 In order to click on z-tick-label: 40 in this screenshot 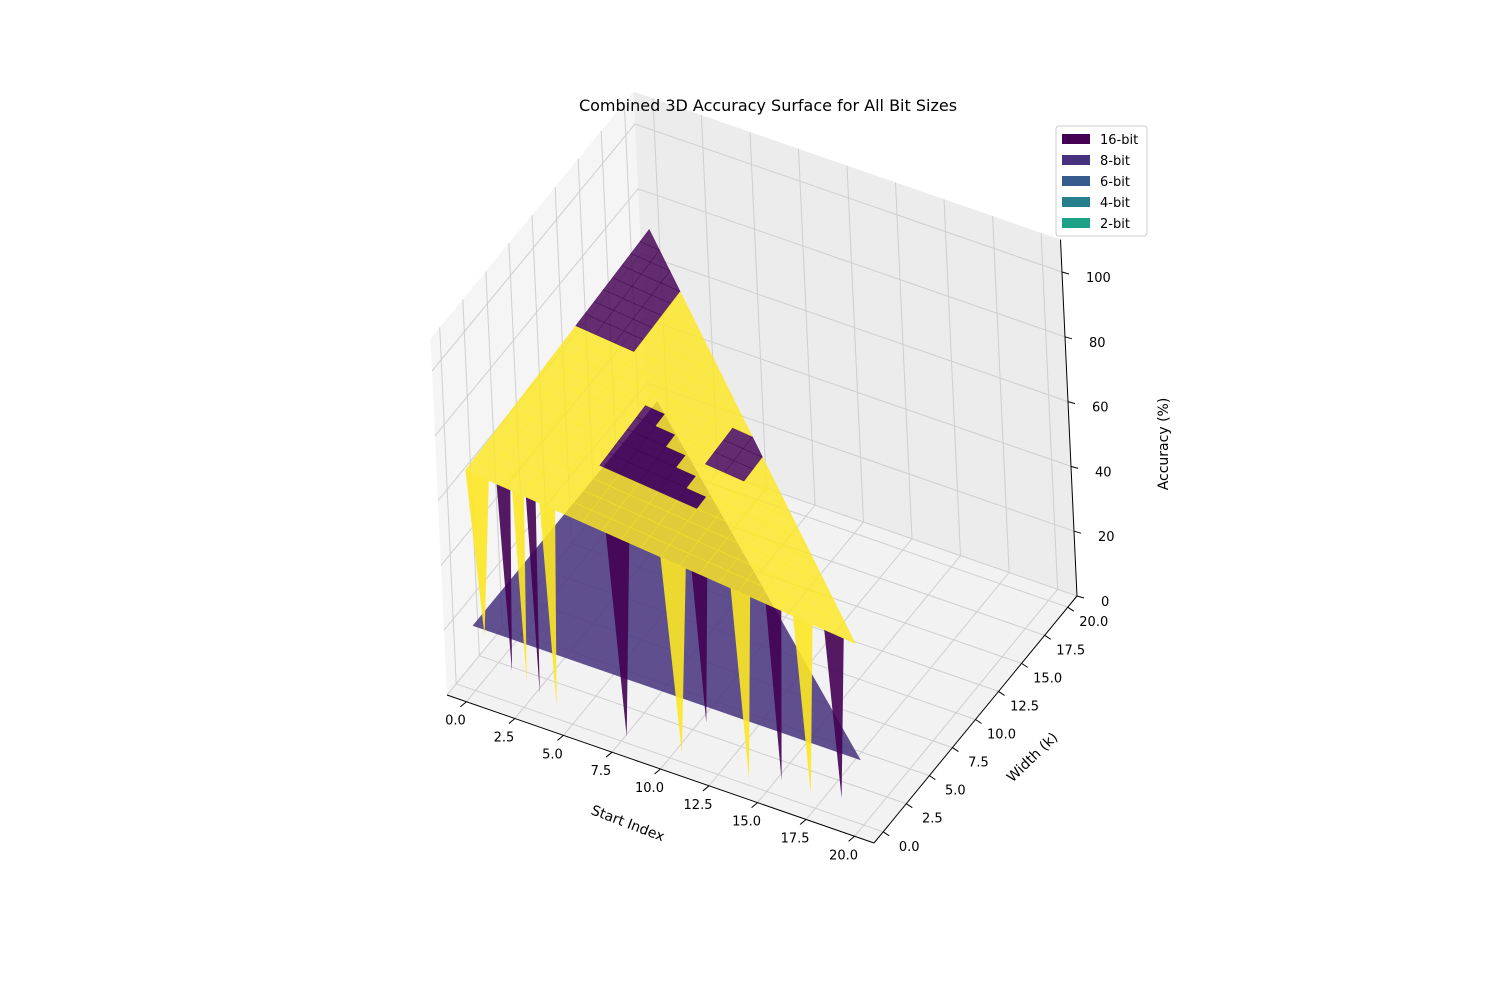, I will do `click(1103, 472)`.